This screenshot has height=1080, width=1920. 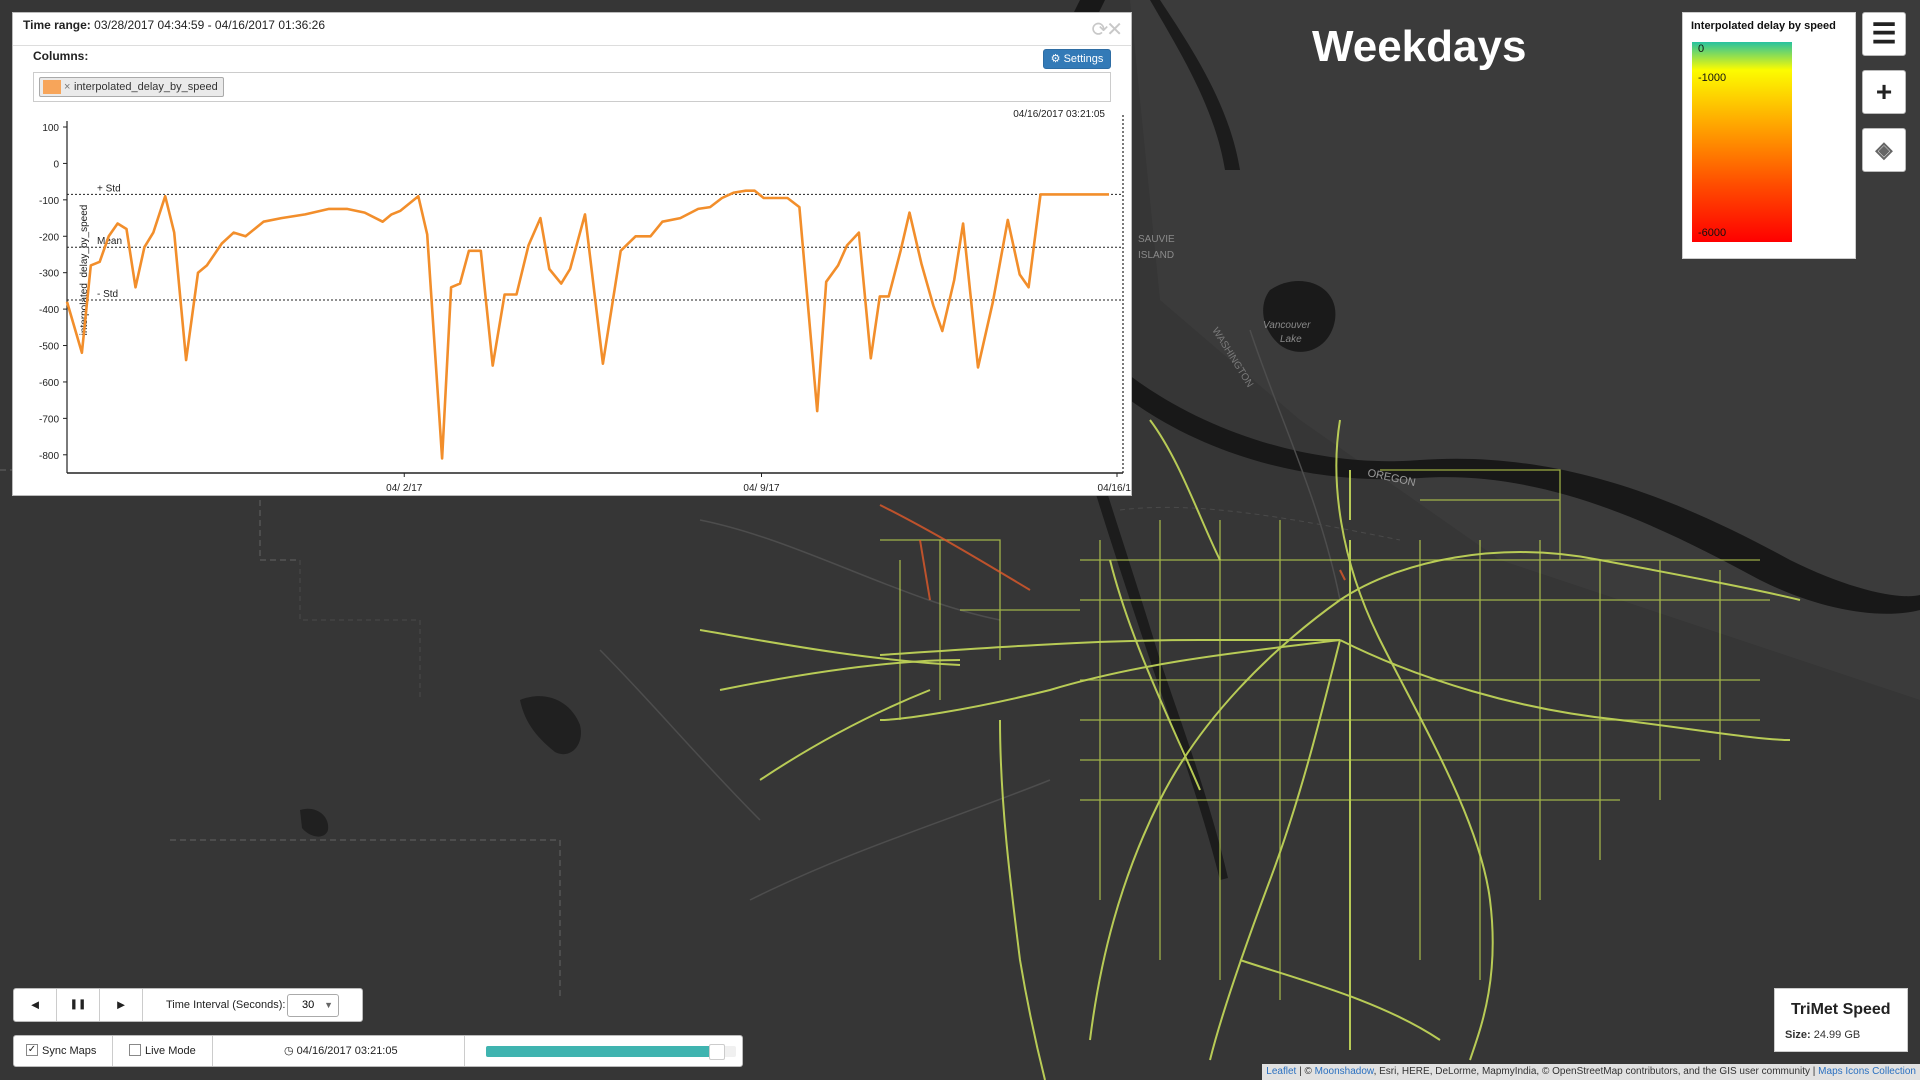 What do you see at coordinates (52, 87) in the screenshot?
I see `color-swatch` at bounding box center [52, 87].